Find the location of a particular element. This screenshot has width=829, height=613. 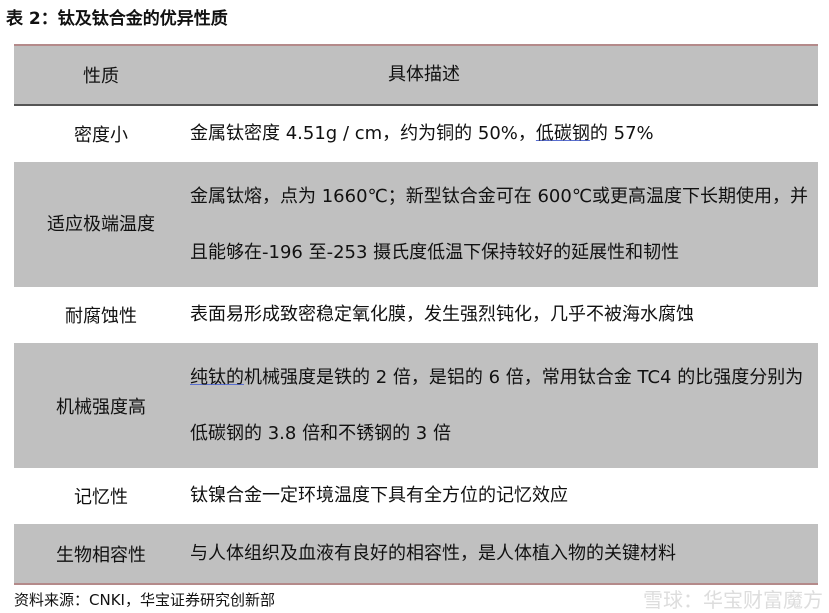

table-row: 耐腐蚀性 表面易形成致密稳定氧化膜，发生强烈钝化，几乎不被海水腐蚀 is located at coordinates (416, 315).